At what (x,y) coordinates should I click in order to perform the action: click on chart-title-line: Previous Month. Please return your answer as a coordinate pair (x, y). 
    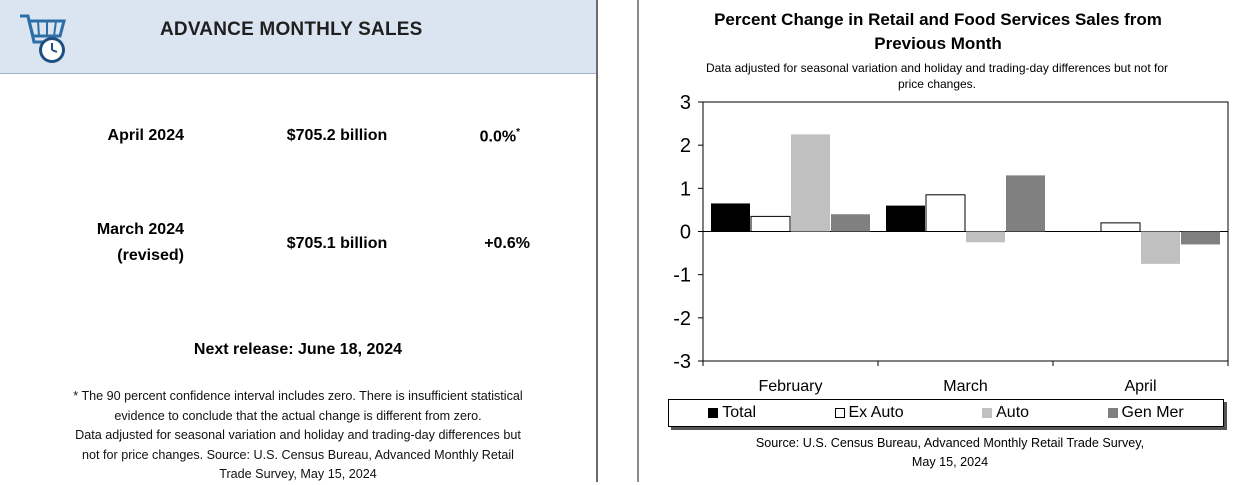
    Looking at the image, I should click on (938, 43).